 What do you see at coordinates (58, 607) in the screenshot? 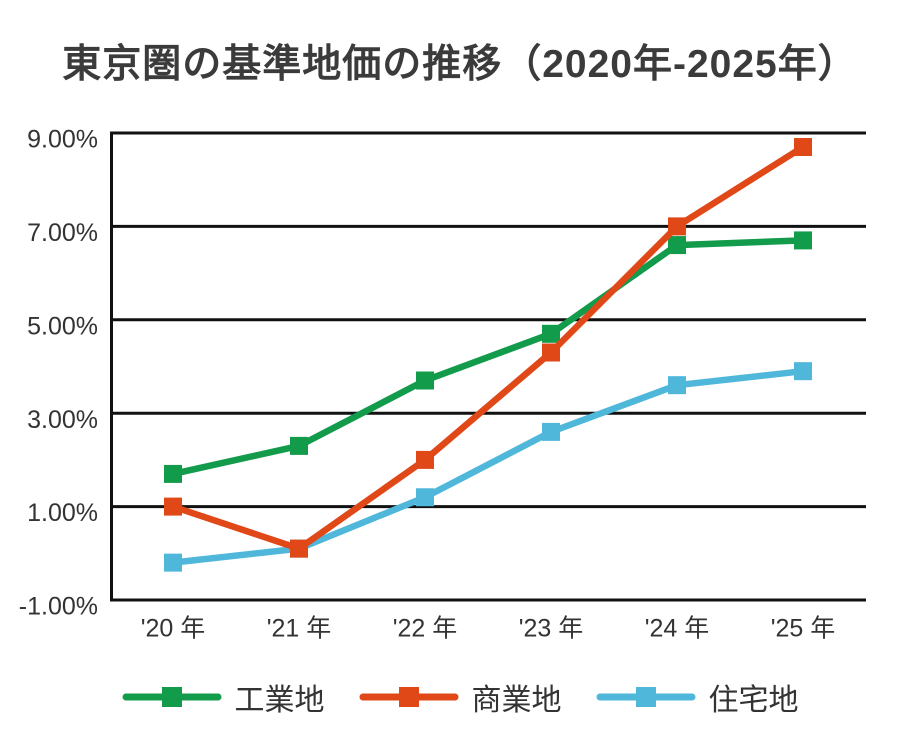
I see `y-tick-label: -1.00%` at bounding box center [58, 607].